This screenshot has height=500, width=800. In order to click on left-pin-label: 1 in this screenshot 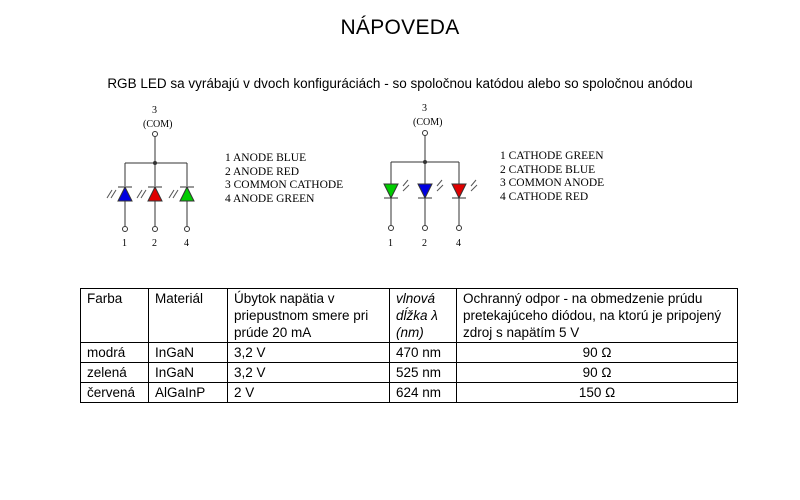, I will do `click(124, 243)`.